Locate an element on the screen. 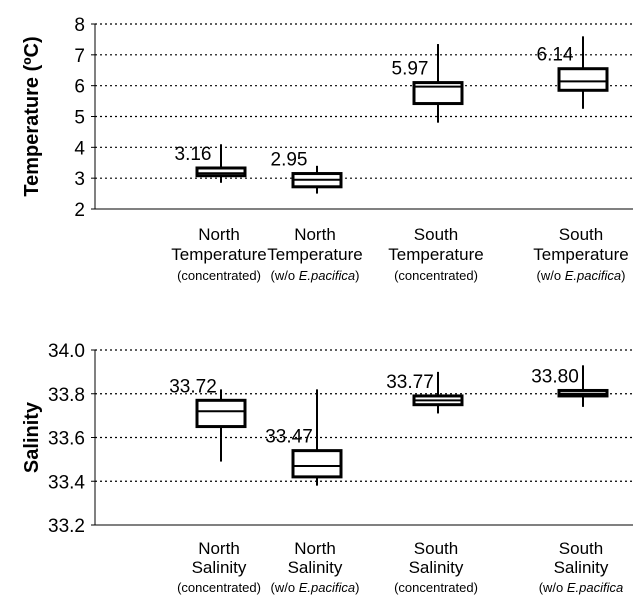 The width and height of the screenshot is (633, 598). category-label-sub: (w/o E.pacifica is located at coordinates (581, 587).